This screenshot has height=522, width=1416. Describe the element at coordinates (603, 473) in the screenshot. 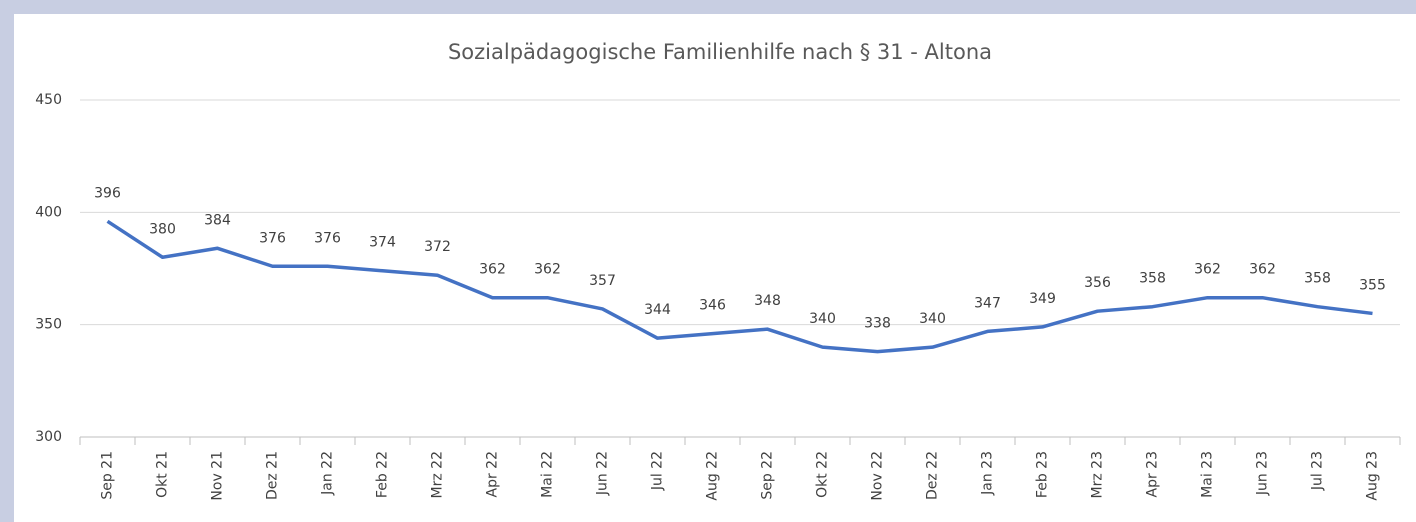

I see `x-tick-label: Jun 22` at that location.